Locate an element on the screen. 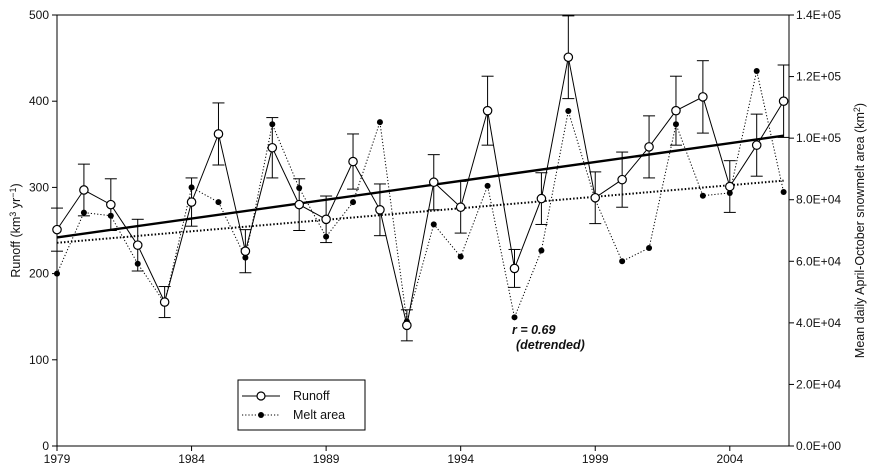  runoff-point-2001 is located at coordinates (649, 147).